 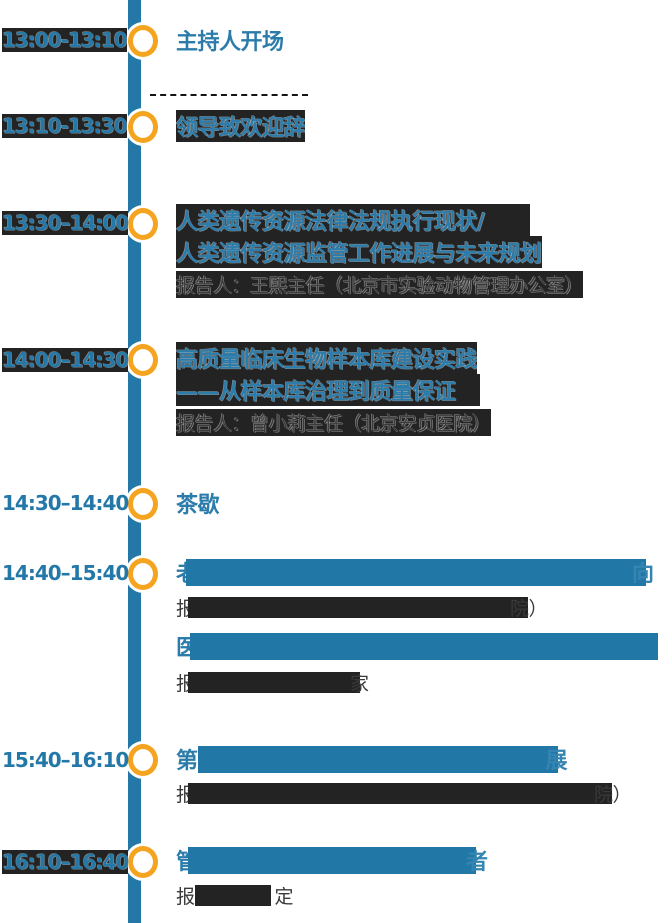 I want to click on session-title: 茶歇, so click(x=198, y=505).